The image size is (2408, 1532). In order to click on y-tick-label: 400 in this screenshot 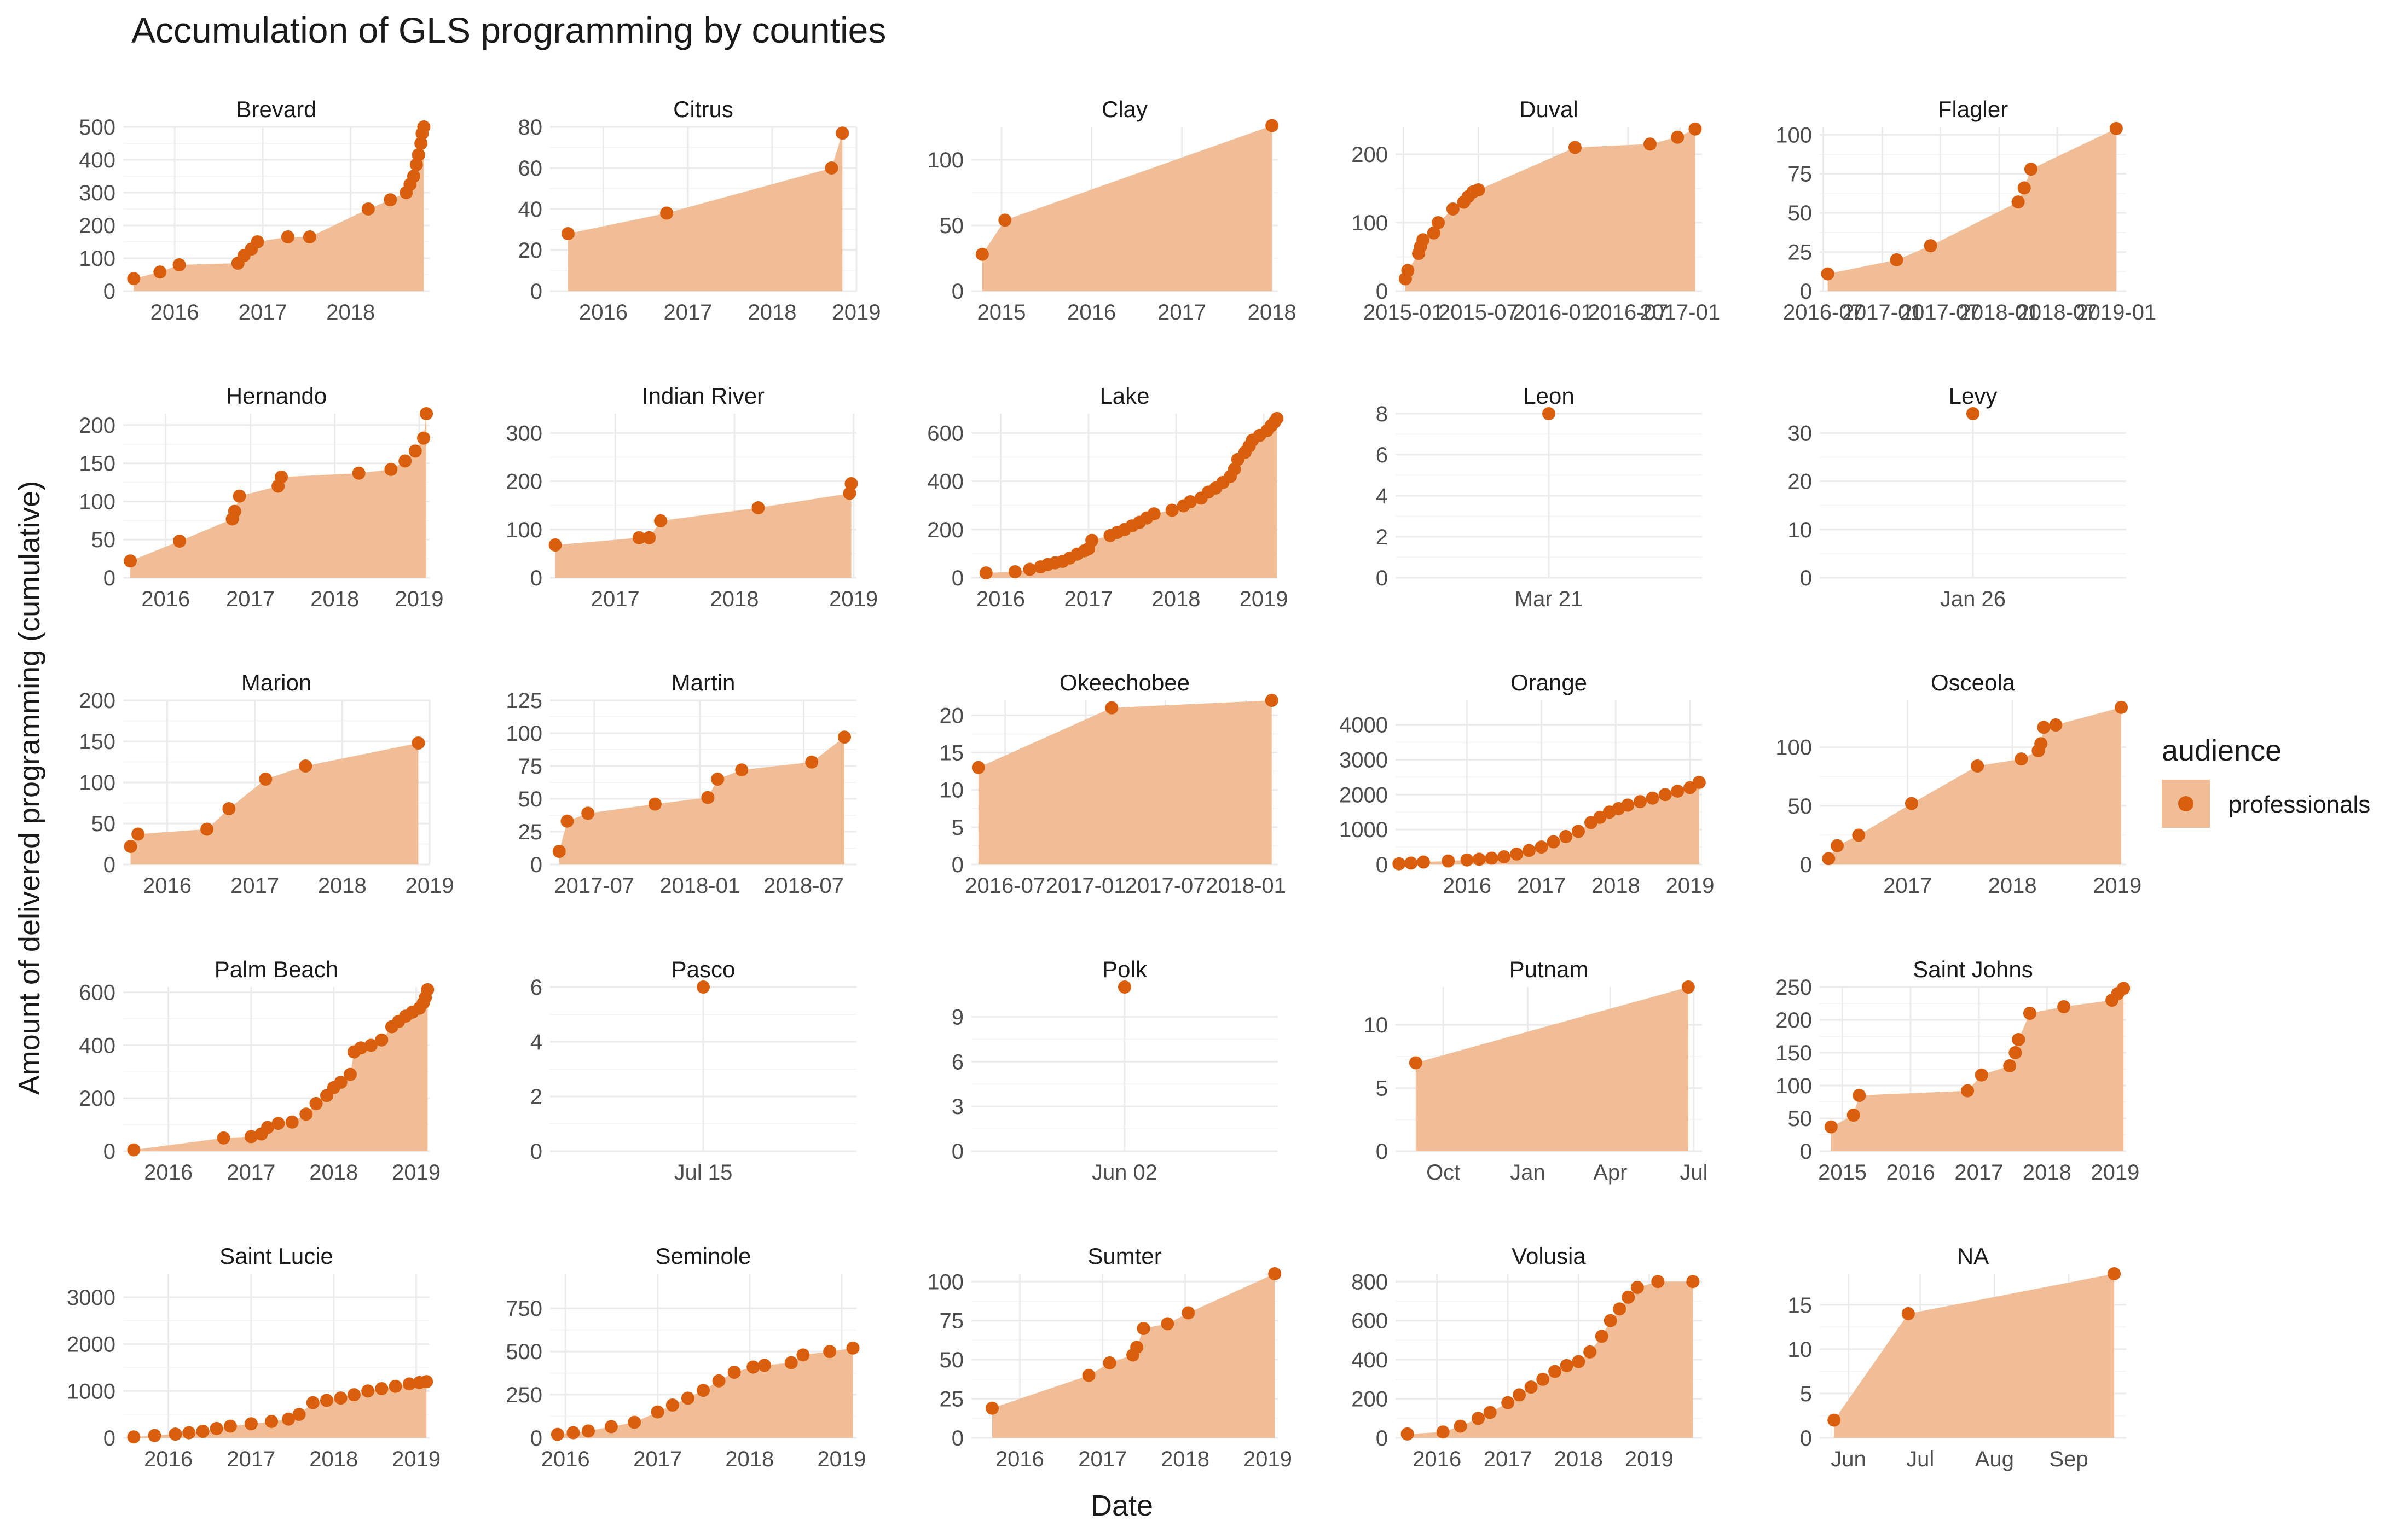, I will do `click(945, 482)`.